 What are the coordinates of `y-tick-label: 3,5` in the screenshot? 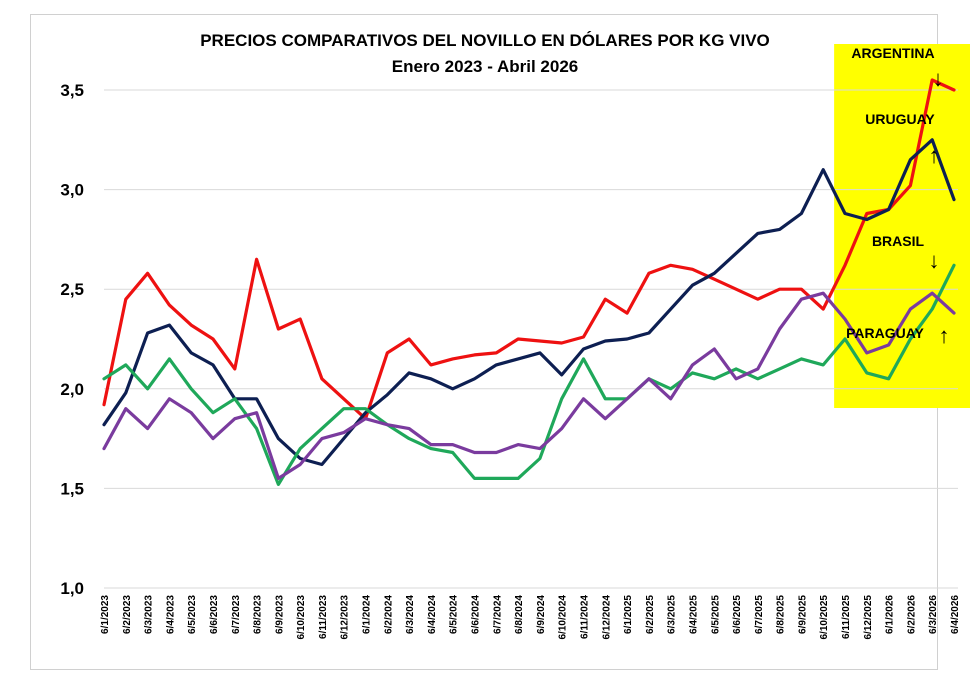 It's located at (72, 90).